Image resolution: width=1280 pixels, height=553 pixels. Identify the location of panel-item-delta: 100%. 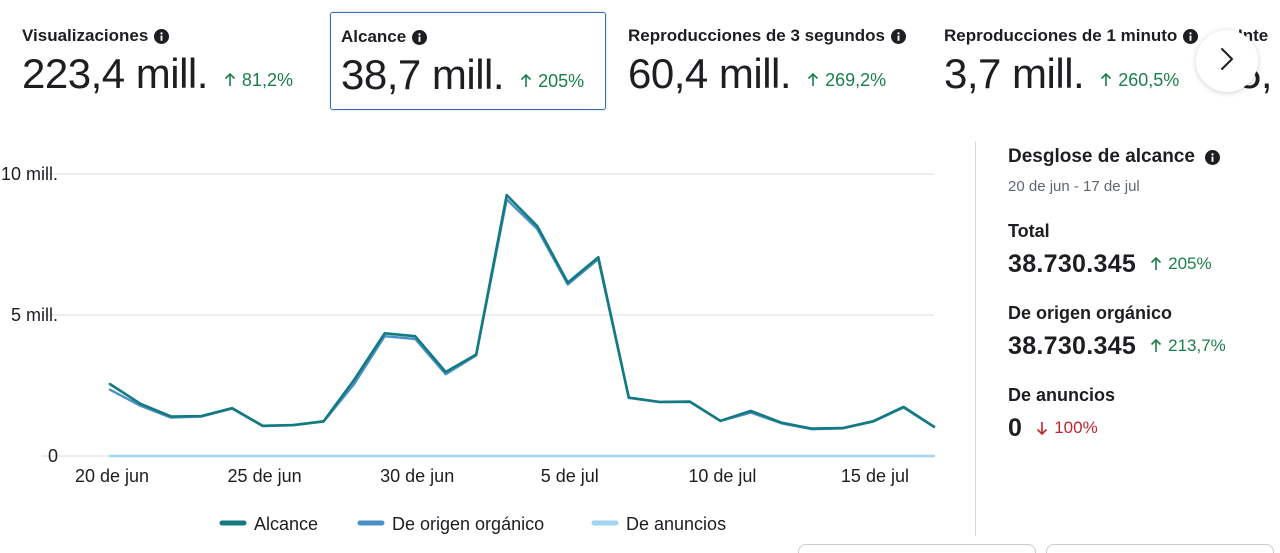
(1067, 428).